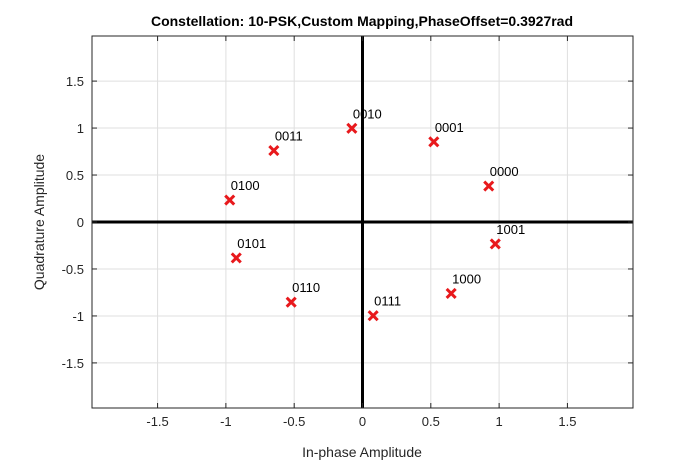 The image size is (700, 463). What do you see at coordinates (362, 421) in the screenshot?
I see `x-tick-label: 0` at bounding box center [362, 421].